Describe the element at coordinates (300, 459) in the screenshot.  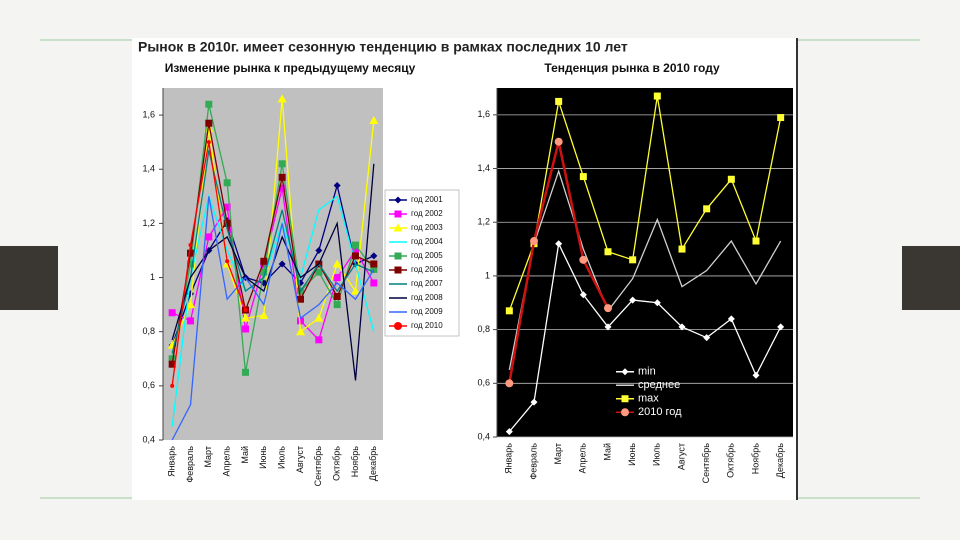
I see `x-tick-label: Август` at that location.